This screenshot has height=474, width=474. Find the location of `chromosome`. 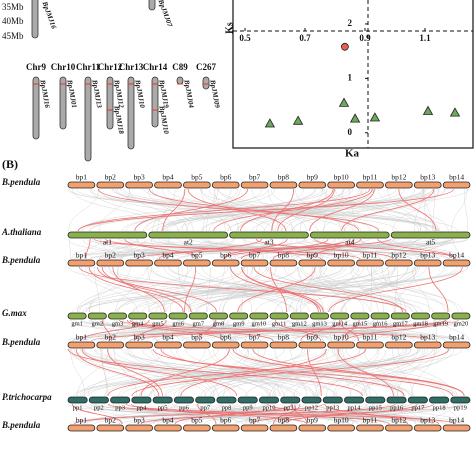

chromosome is located at coordinates (131, 113).